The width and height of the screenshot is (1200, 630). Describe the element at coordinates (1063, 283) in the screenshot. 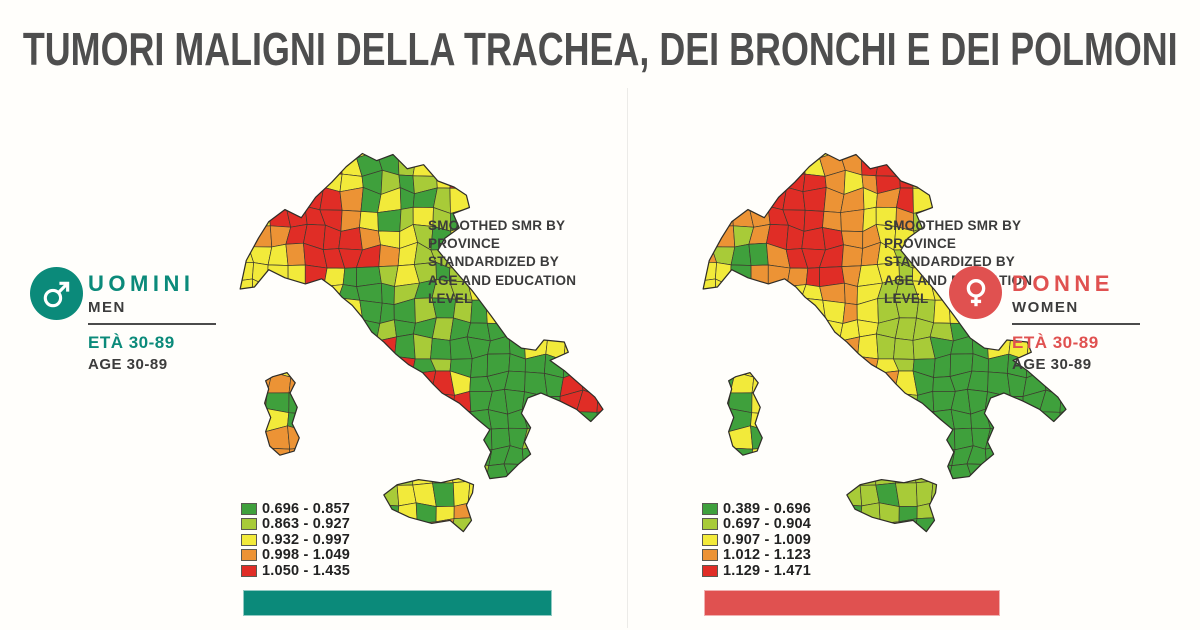

I see `women-label-italian: DONNE` at that location.